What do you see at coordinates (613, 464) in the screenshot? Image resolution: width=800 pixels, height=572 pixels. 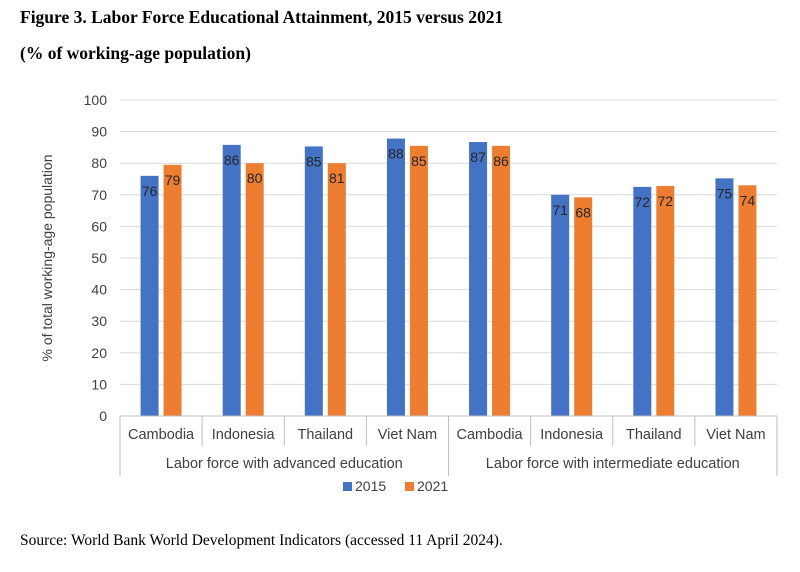 I see `group-label: Labor force with intermediate education` at bounding box center [613, 464].